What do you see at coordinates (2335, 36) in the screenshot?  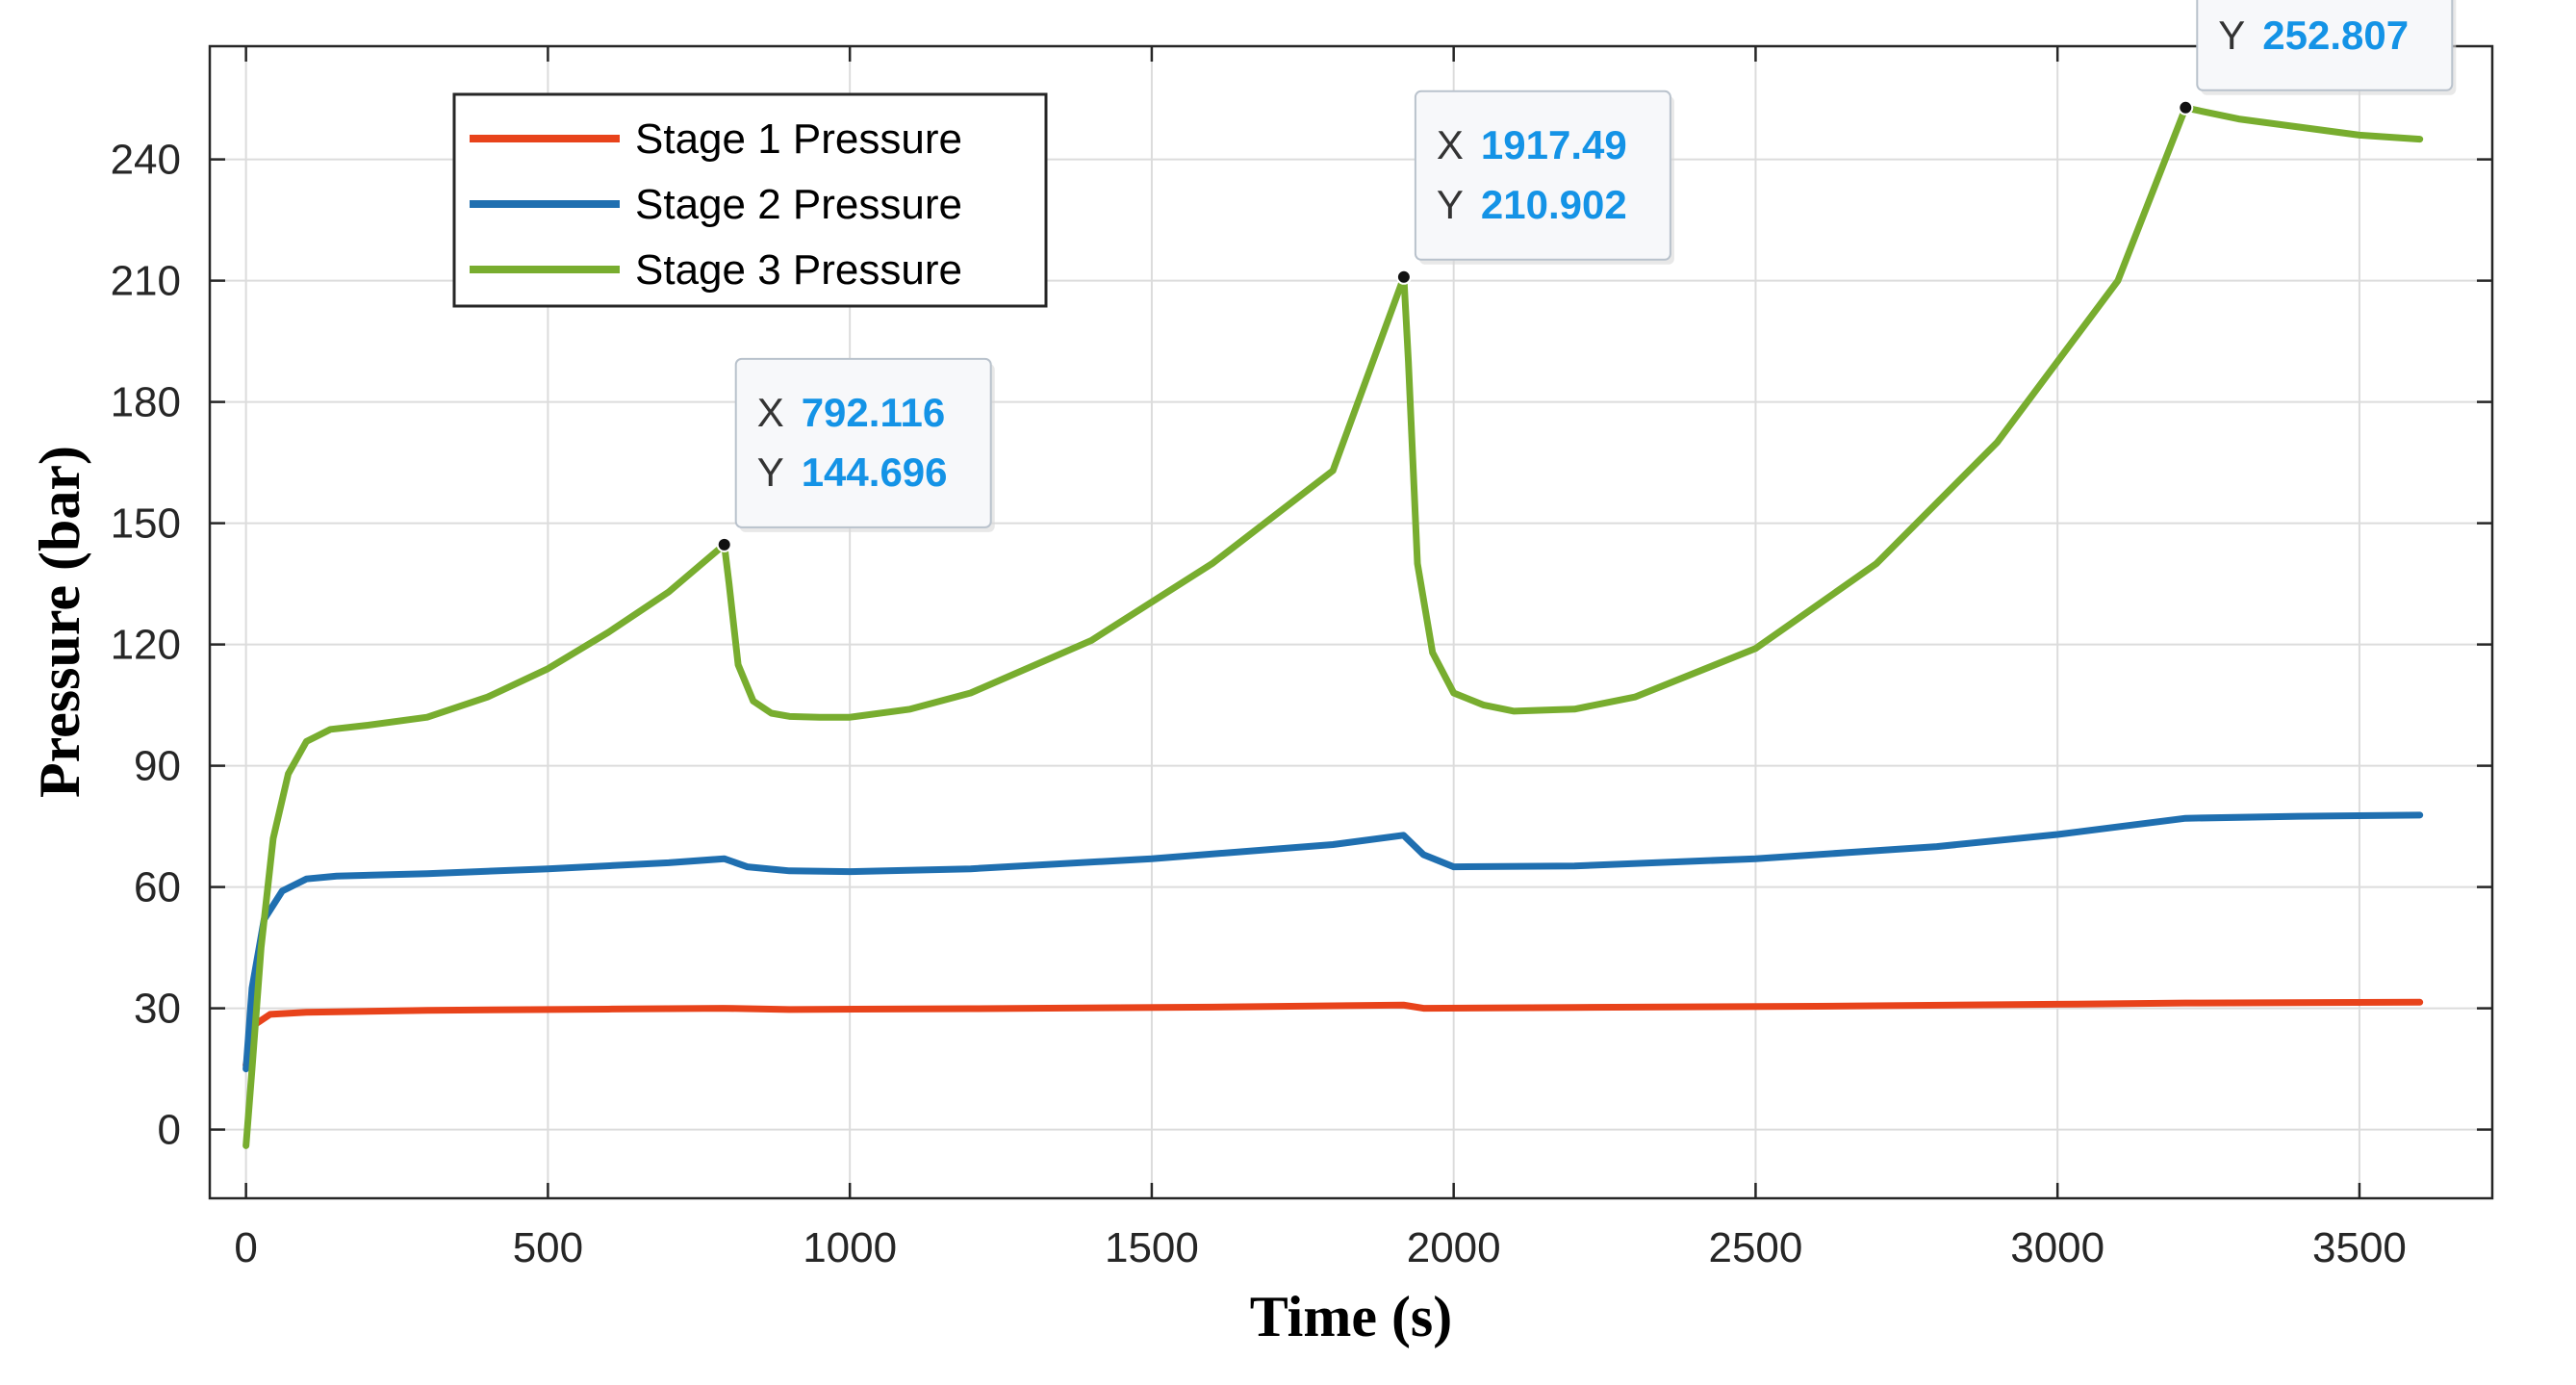 I see `data-tip-y-value: 252.807` at bounding box center [2335, 36].